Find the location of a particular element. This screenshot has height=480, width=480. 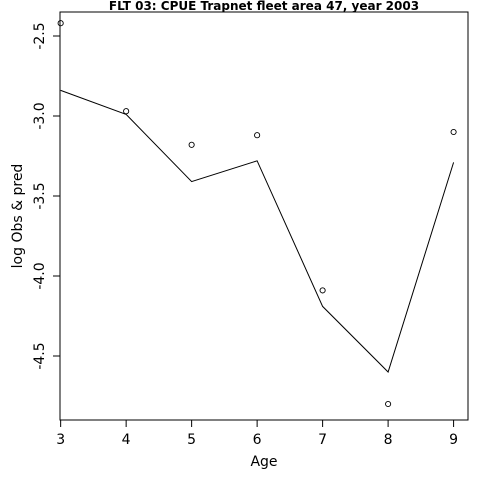

x-tick-label: 5 is located at coordinates (191, 440).